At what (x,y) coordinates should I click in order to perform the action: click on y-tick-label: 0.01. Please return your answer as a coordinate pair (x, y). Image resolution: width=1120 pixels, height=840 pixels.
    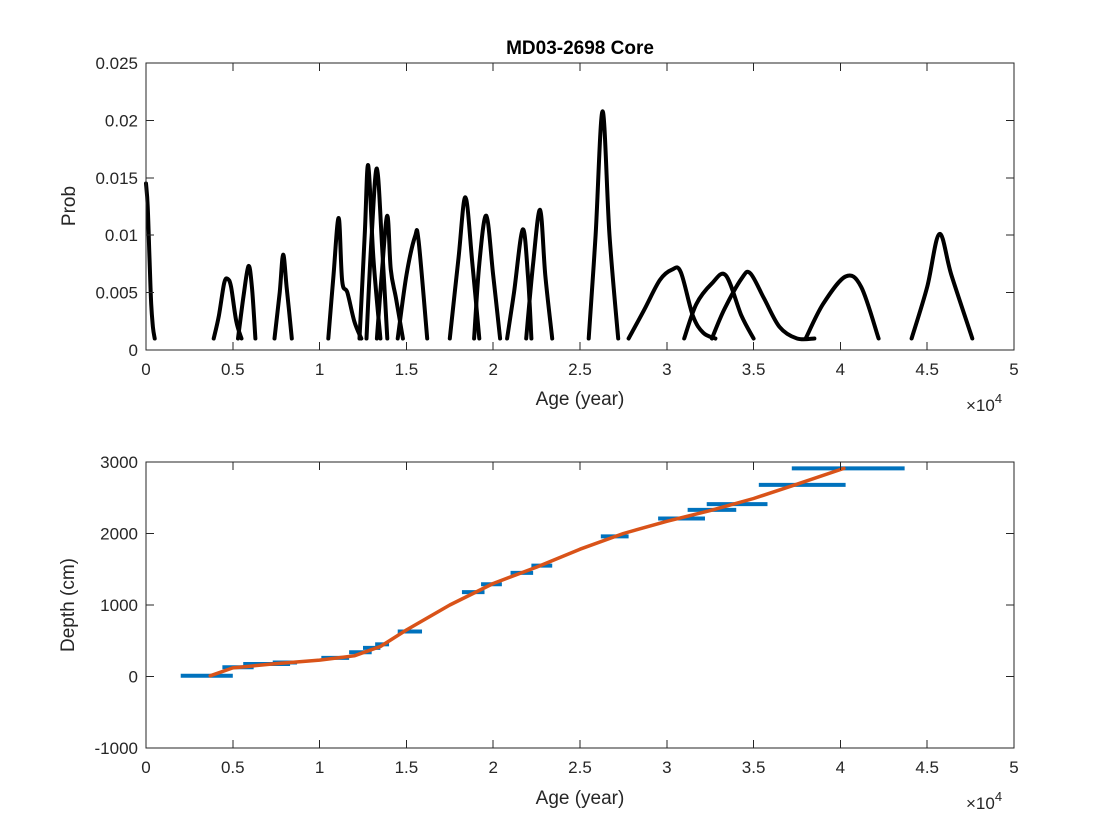
    Looking at the image, I should click on (121, 235).